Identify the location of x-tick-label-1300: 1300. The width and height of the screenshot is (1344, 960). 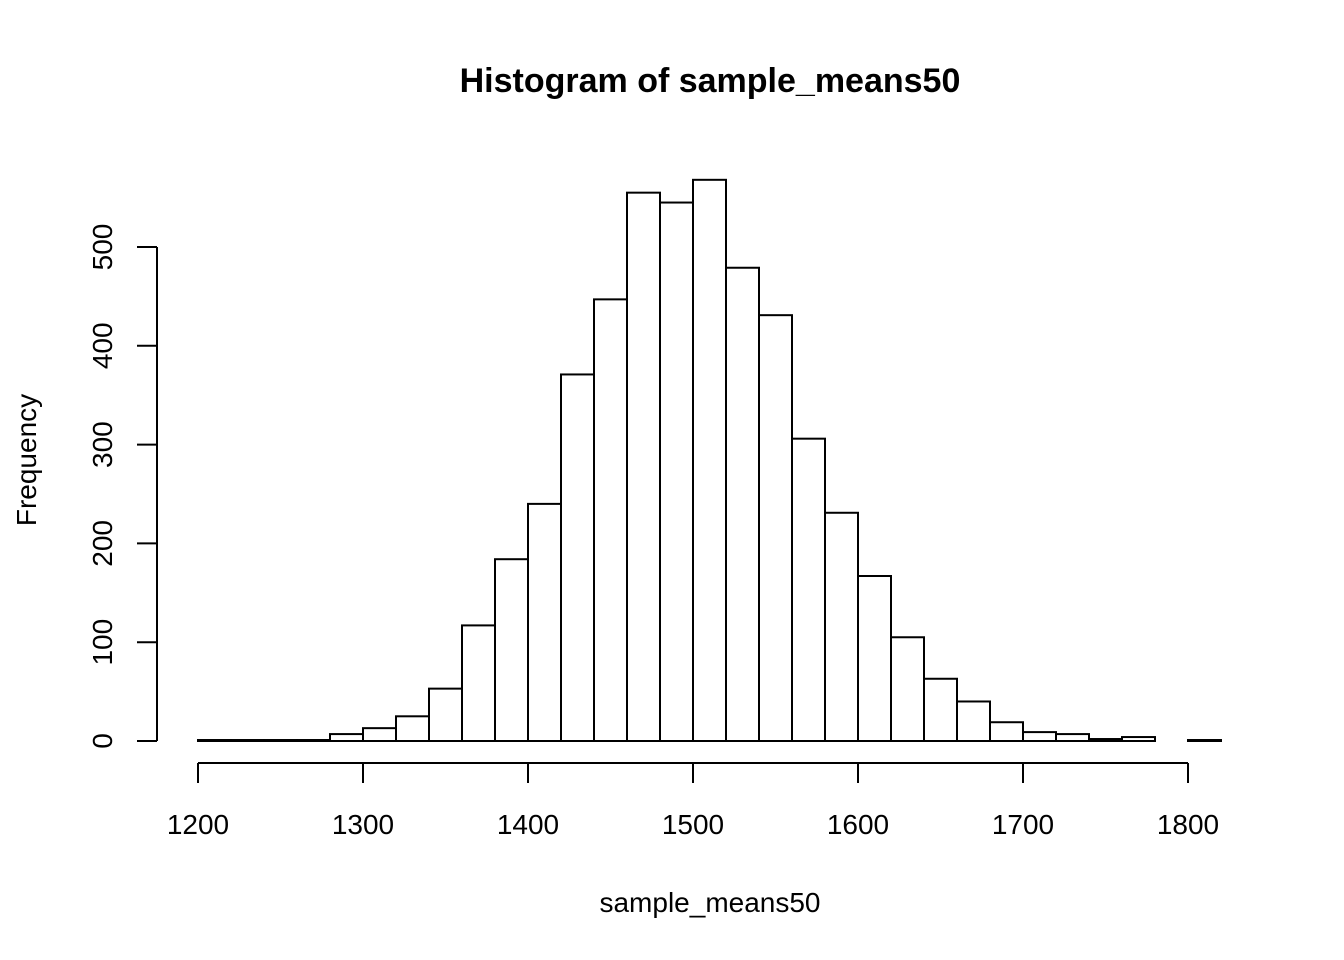
(363, 824).